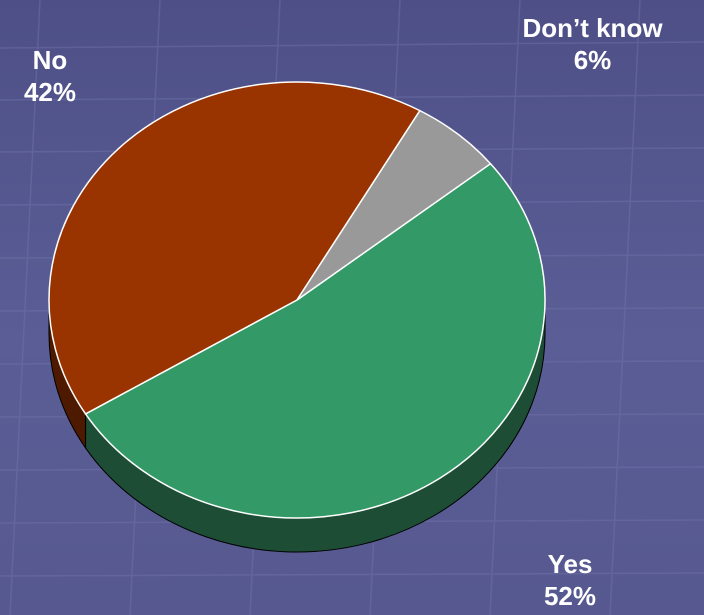 The height and width of the screenshot is (615, 704). I want to click on slice-label-dont-know: Don’t know 6%, so click(592, 44).